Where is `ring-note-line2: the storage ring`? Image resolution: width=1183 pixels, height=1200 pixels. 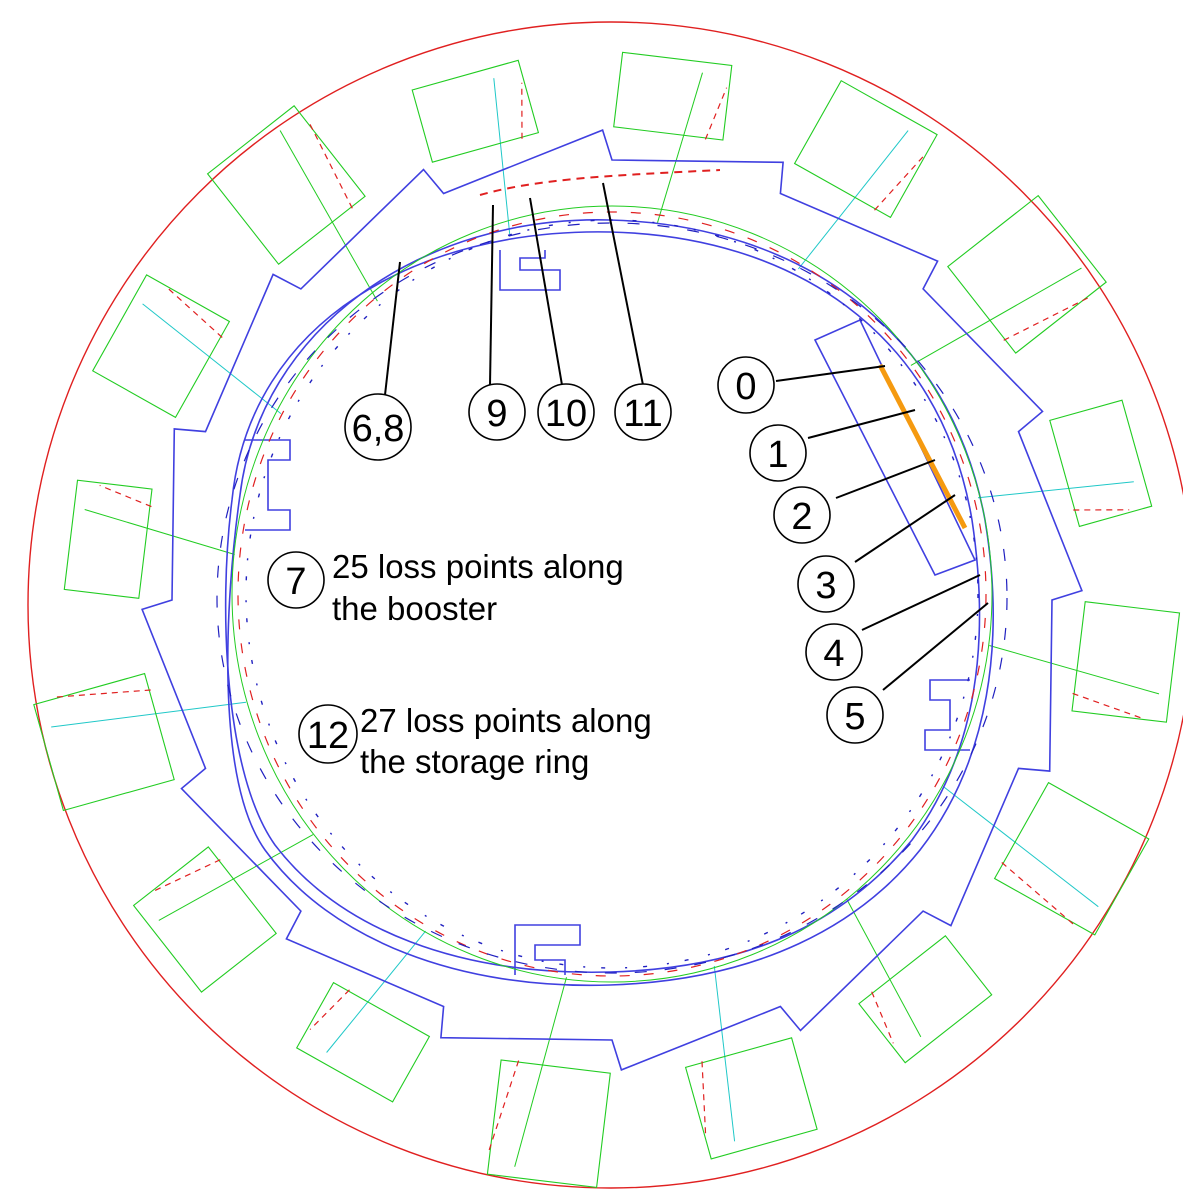 ring-note-line2: the storage ring is located at coordinates (474, 761).